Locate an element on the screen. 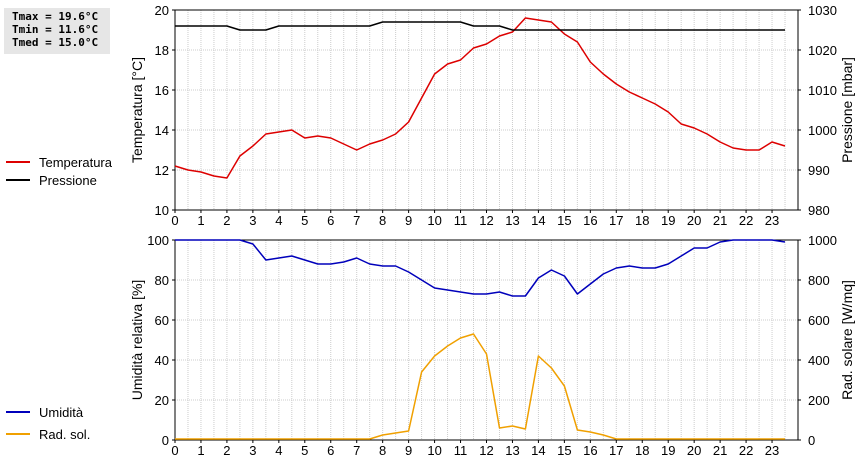 This screenshot has height=460, width=860. y2-tick-label: 0 is located at coordinates (811, 440).